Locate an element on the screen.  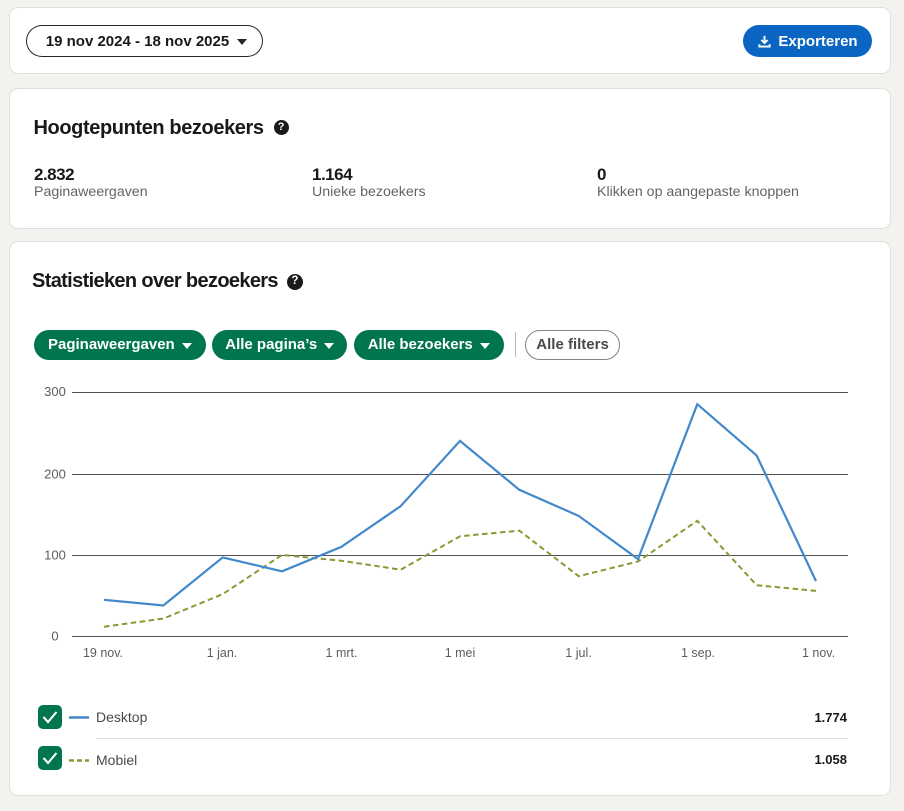
svg-text: 200 is located at coordinates (55, 474).